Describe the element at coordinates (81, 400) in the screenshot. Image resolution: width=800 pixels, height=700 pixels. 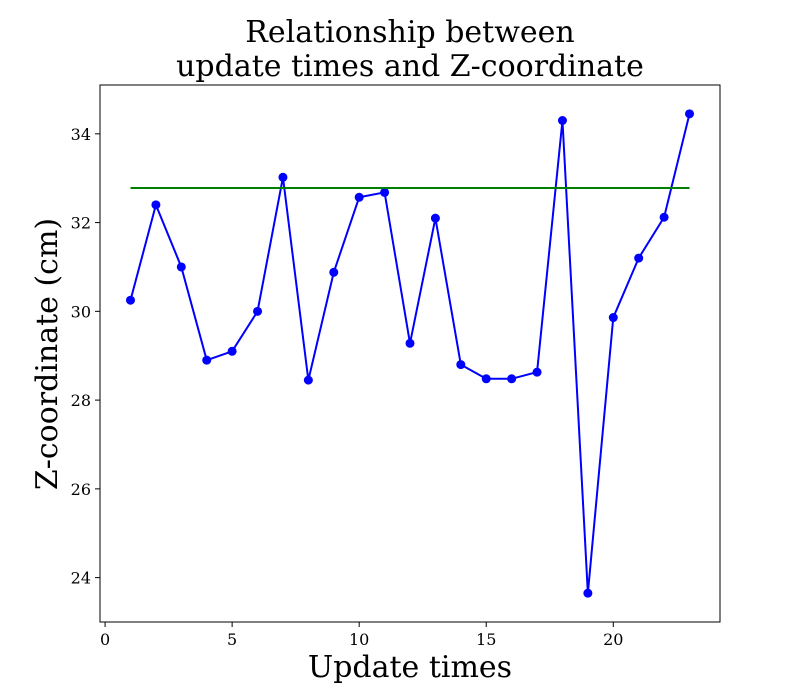
I see `y-tick-label: 28` at that location.